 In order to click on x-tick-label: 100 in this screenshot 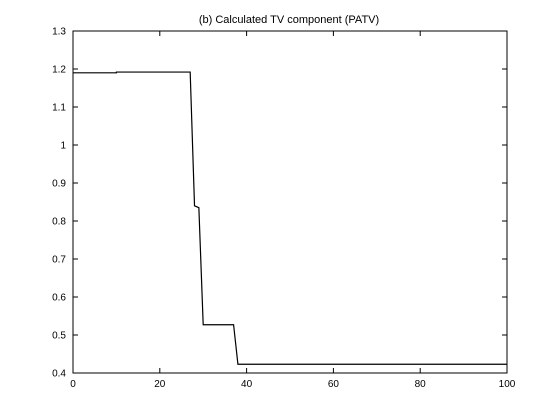, I will do `click(507, 384)`.